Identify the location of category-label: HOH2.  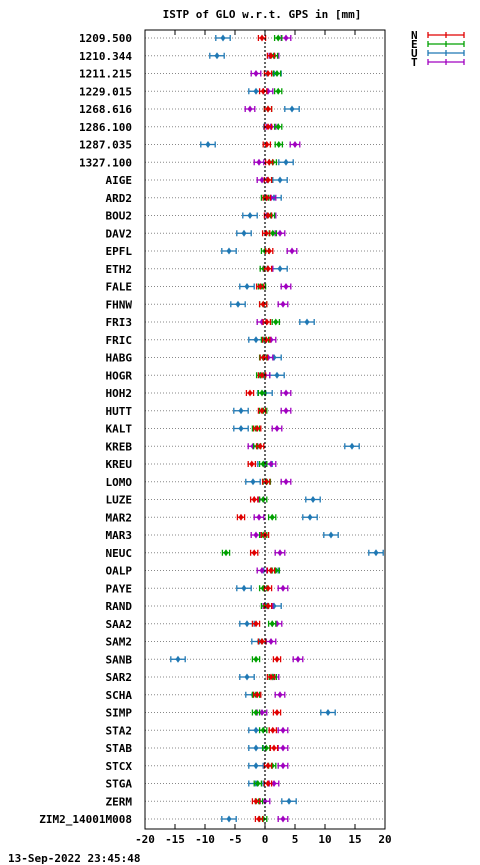
(119, 393).